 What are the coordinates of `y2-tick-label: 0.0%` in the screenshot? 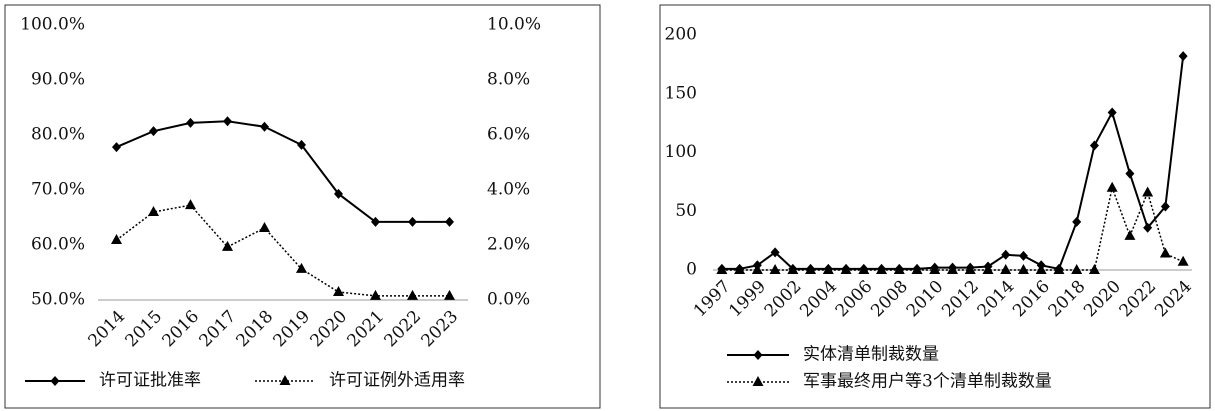 It's located at (508, 300).